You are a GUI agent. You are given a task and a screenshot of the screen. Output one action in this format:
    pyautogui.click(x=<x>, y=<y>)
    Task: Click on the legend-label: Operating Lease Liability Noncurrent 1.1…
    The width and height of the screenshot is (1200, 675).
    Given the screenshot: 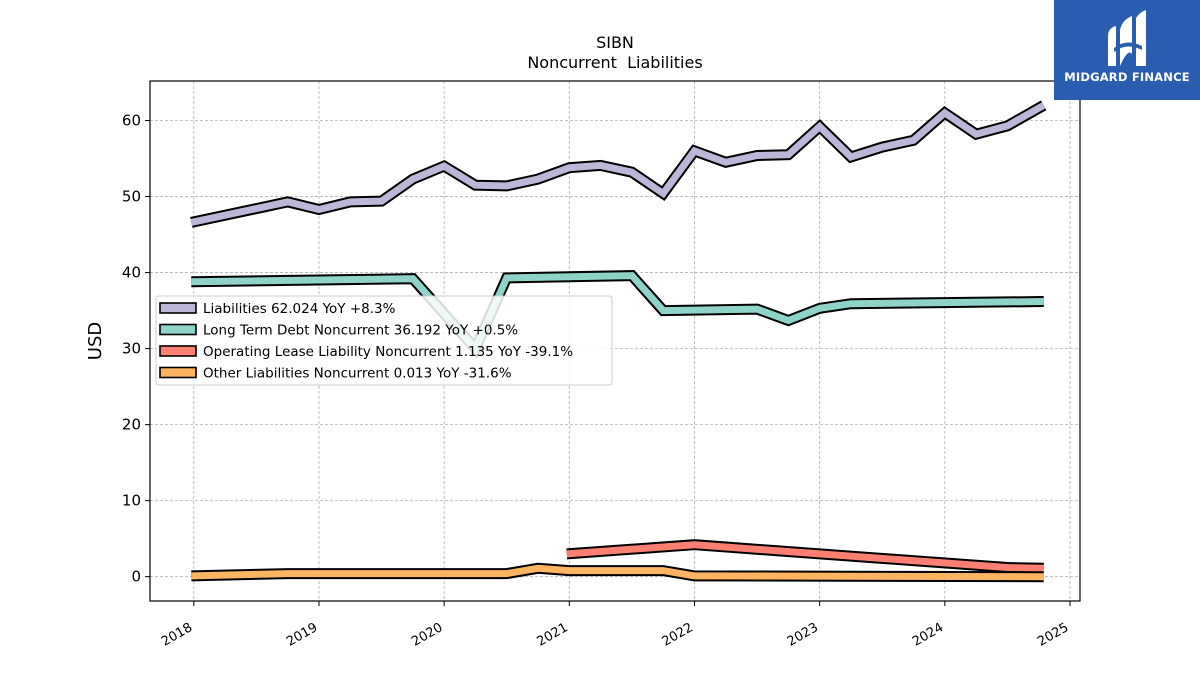 What is the action you would take?
    pyautogui.click(x=388, y=352)
    